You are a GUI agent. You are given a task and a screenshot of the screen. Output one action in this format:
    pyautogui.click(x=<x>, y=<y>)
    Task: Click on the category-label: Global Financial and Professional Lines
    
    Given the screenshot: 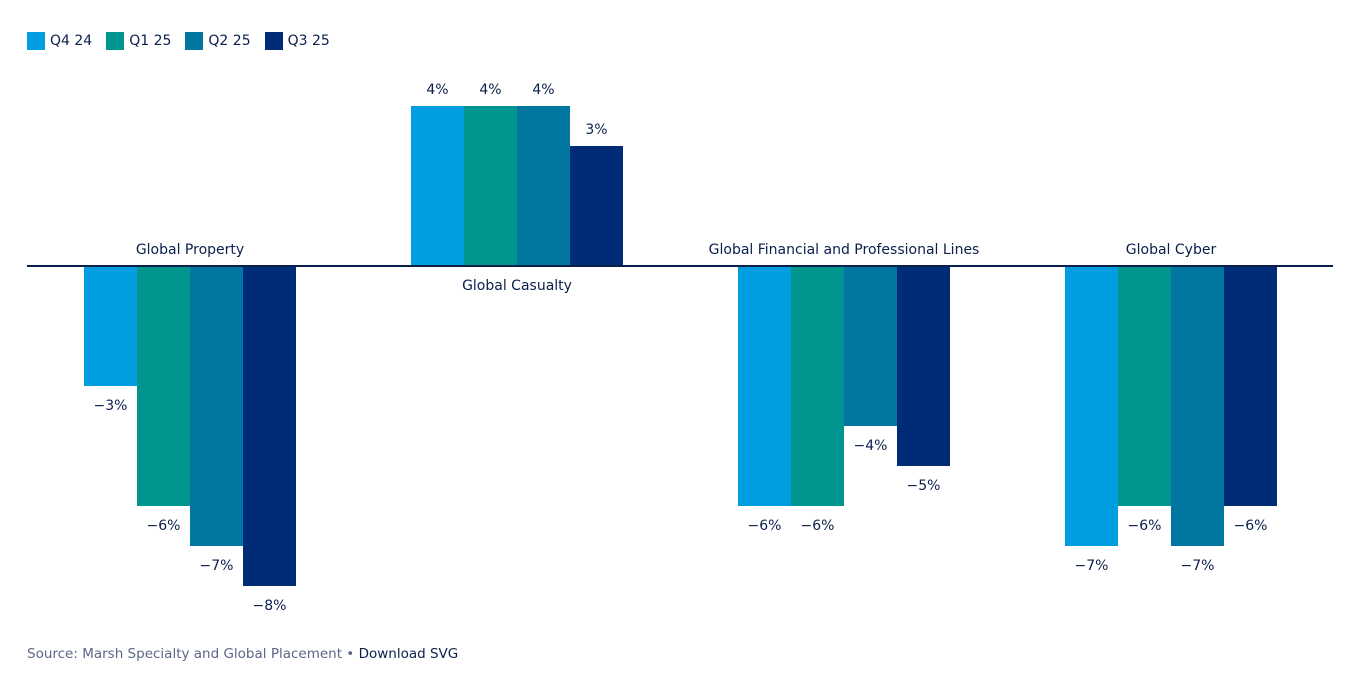 What is the action you would take?
    pyautogui.click(x=844, y=250)
    